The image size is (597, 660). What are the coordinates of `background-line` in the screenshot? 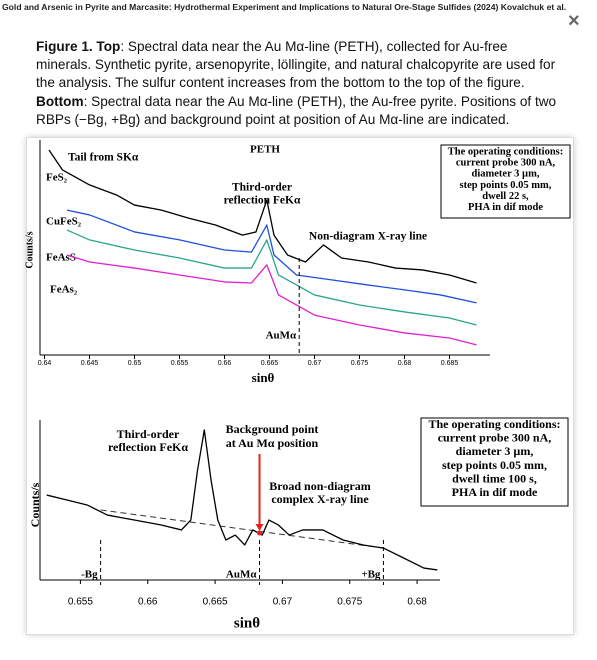 It's located at (242, 529).